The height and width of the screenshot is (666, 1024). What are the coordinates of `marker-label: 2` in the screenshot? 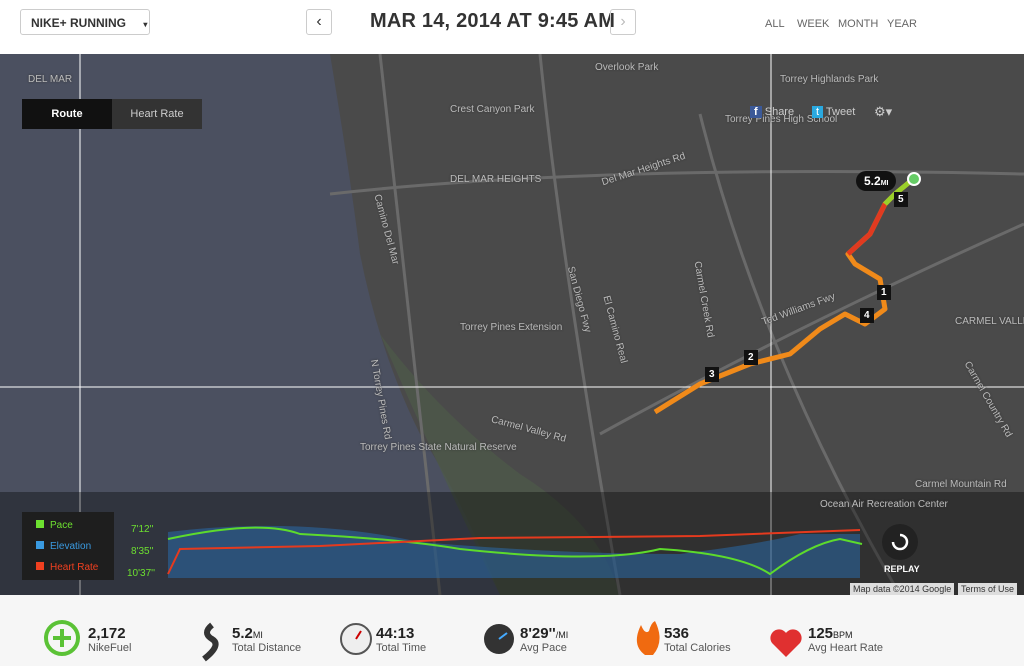 It's located at (751, 357).